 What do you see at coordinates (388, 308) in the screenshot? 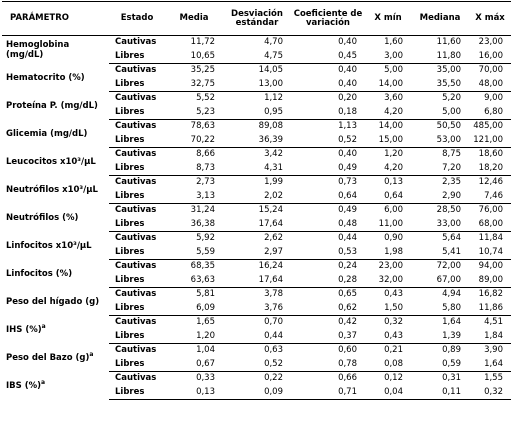
I see `value-cell: 1,50` at bounding box center [388, 308].